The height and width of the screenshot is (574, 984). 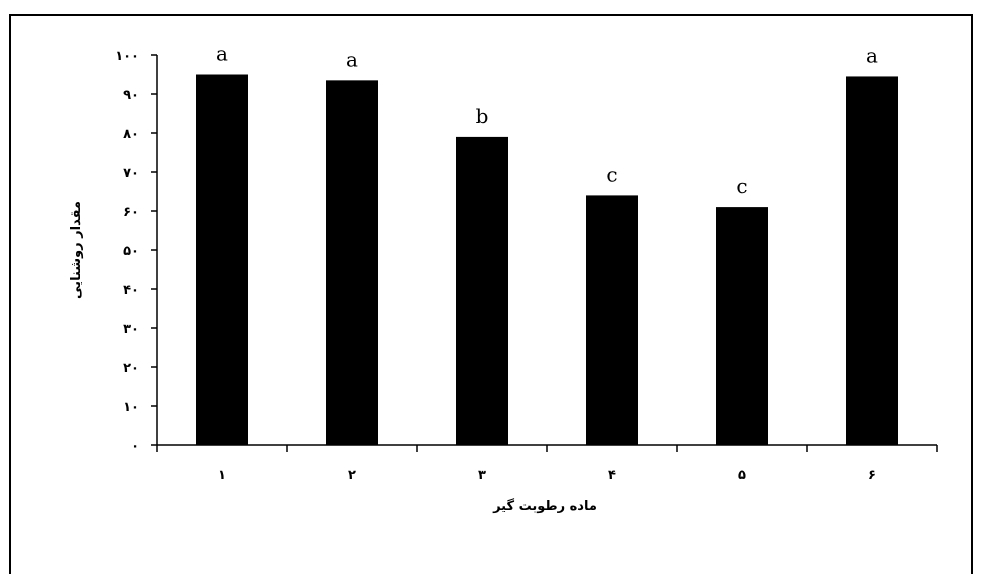 I want to click on y-tick-label: ۹۰, so click(x=131, y=95).